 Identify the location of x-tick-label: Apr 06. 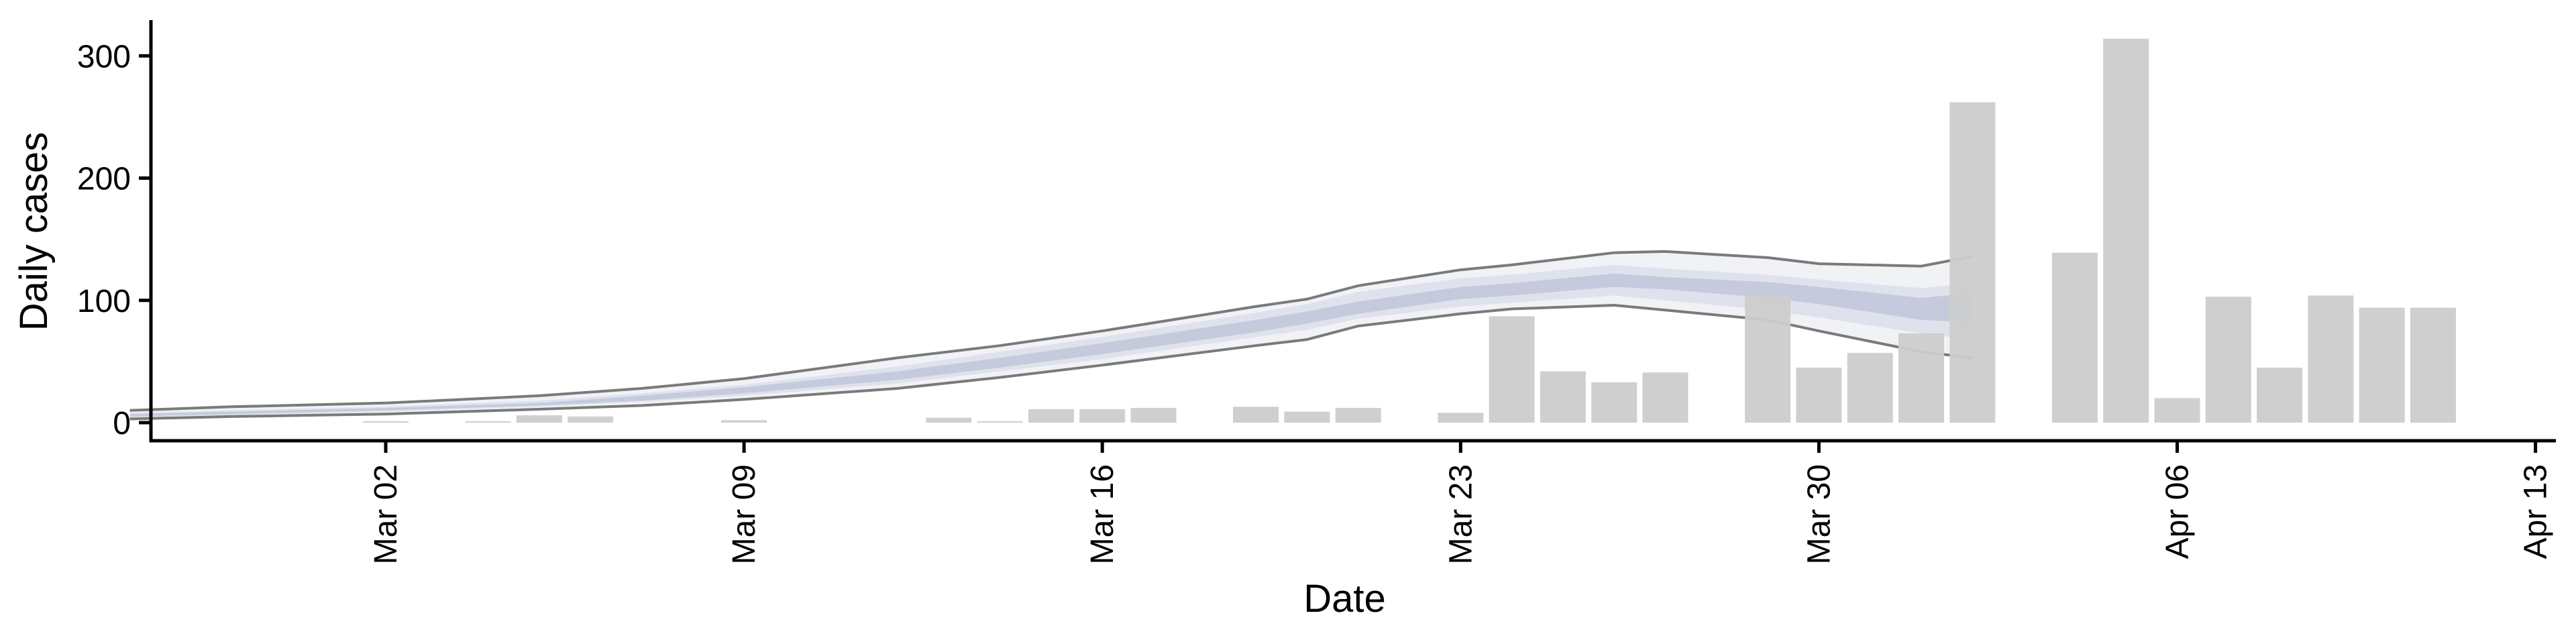
(2178, 511).